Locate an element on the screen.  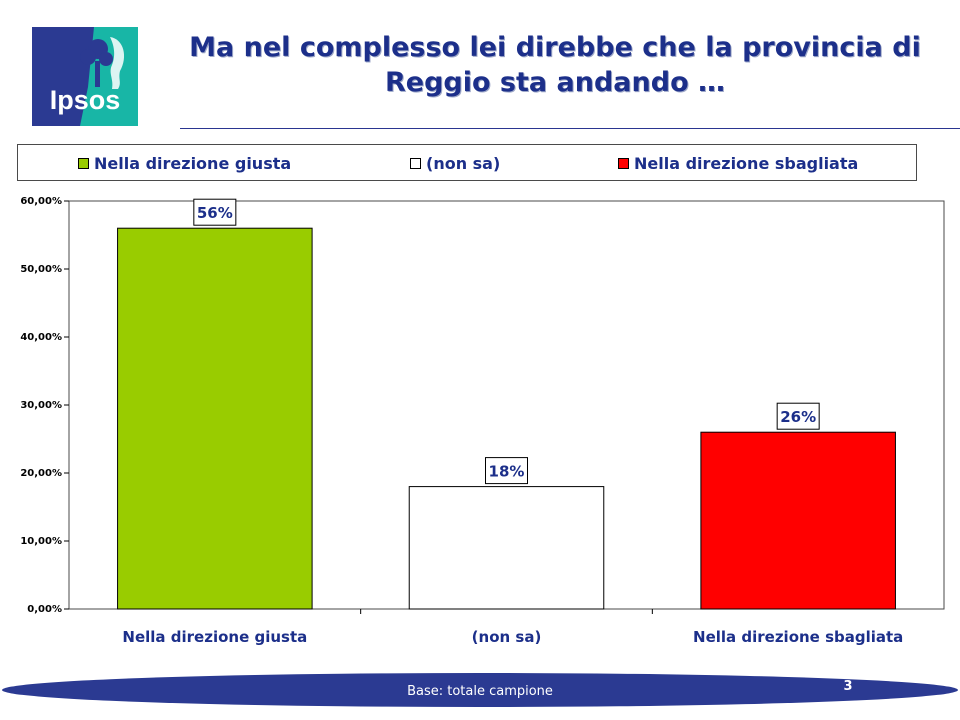
x-tick-label: (non sa) is located at coordinates (507, 637).